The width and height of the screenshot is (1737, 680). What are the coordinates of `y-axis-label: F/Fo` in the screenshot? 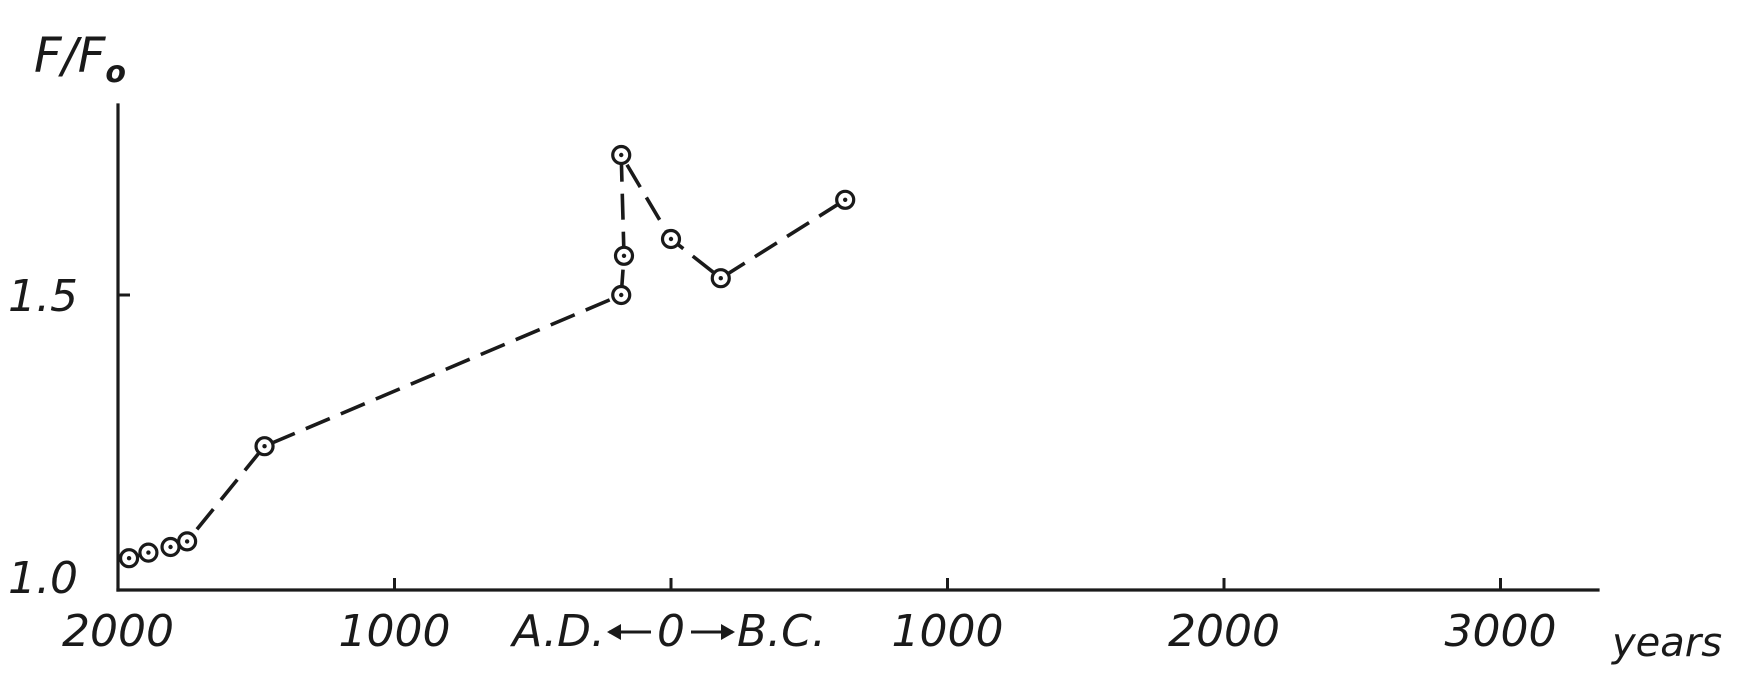 It's located at (80, 59).